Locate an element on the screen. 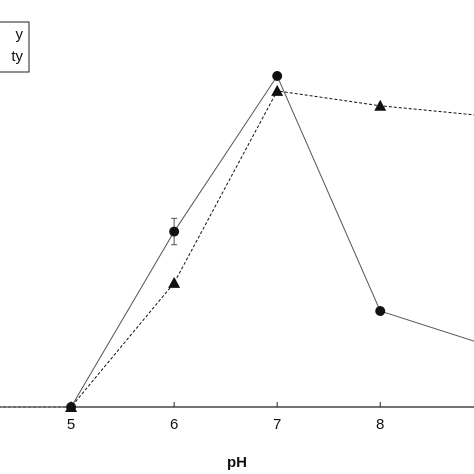 The height and width of the screenshot is (474, 474). x-tick-label: 6 is located at coordinates (174, 424).